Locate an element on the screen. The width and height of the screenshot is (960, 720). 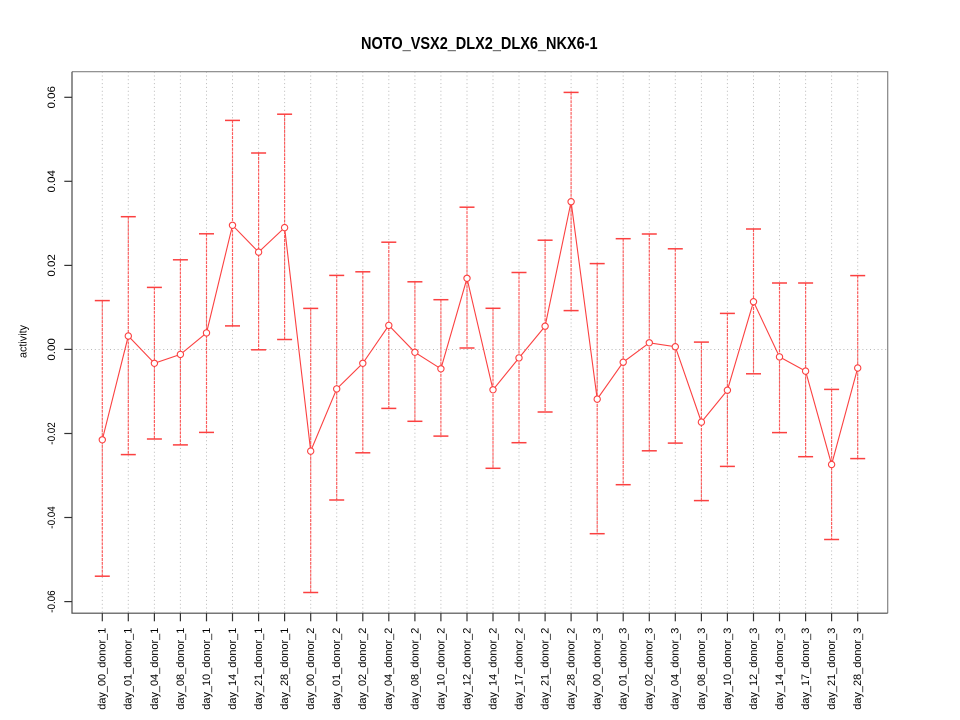
svg-text: 0.00 is located at coordinates (52, 349).